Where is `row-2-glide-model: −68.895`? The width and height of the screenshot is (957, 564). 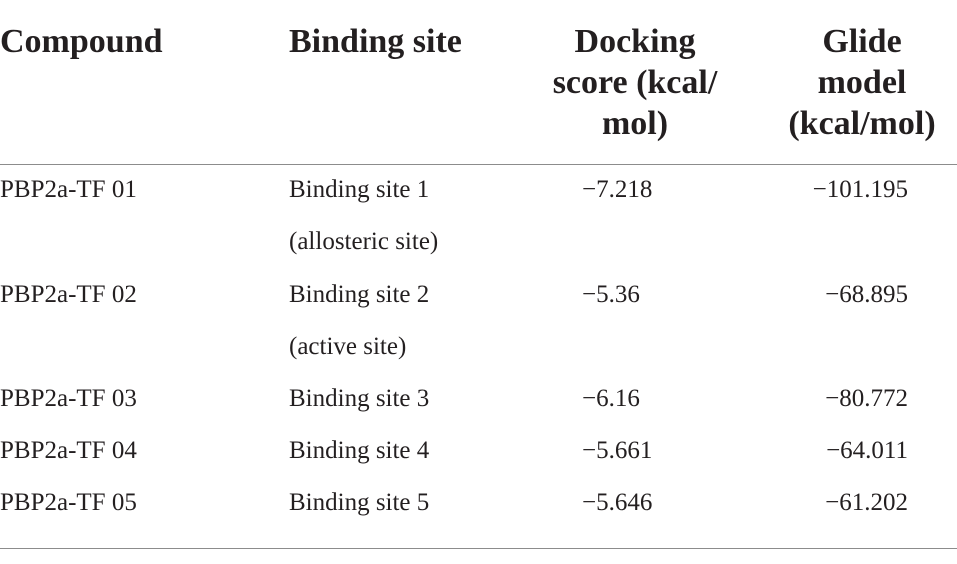 row-2-glide-model: −68.895 is located at coordinates (866, 294).